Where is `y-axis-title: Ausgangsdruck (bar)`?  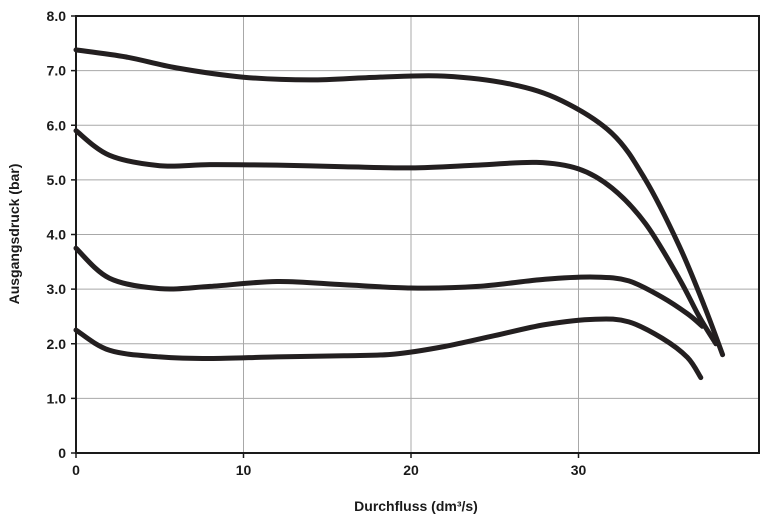 y-axis-title: Ausgangsdruck (bar) is located at coordinates (14, 234).